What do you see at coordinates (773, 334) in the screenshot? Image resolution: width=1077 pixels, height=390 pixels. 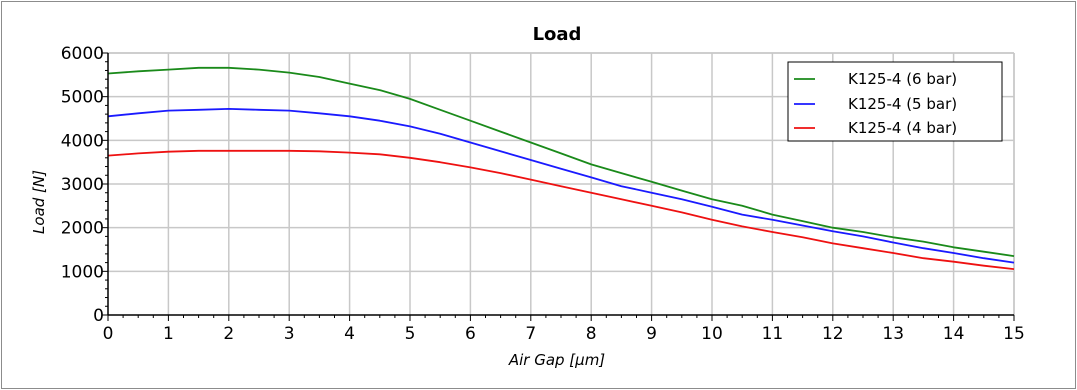 I see `x-tick-label: 11` at bounding box center [773, 334].